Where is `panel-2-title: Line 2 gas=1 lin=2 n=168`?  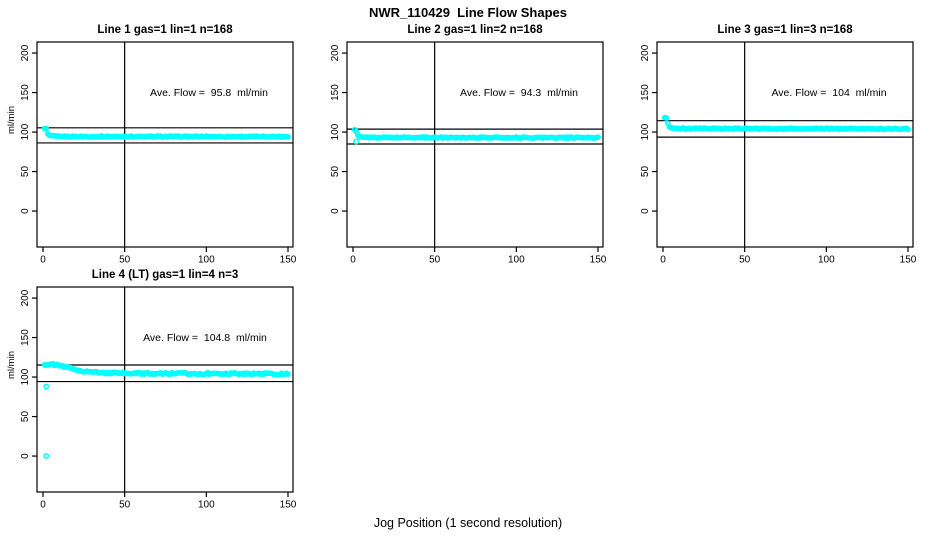
panel-2-title: Line 2 gas=1 lin=2 n=168 is located at coordinates (475, 30).